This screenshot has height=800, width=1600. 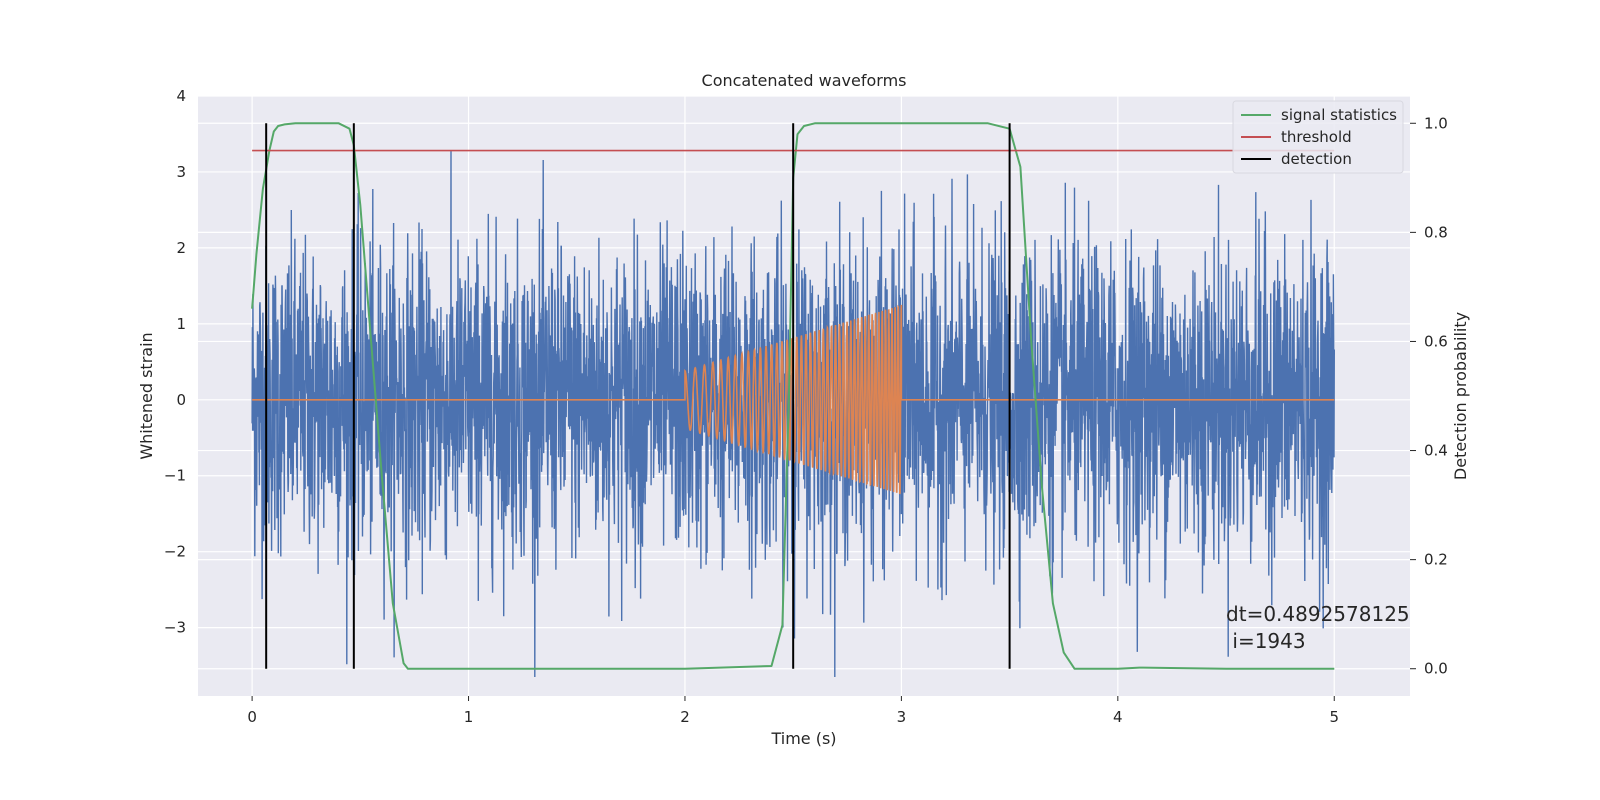 I want to click on legend-label: signal statistics, so click(x=1339, y=115).